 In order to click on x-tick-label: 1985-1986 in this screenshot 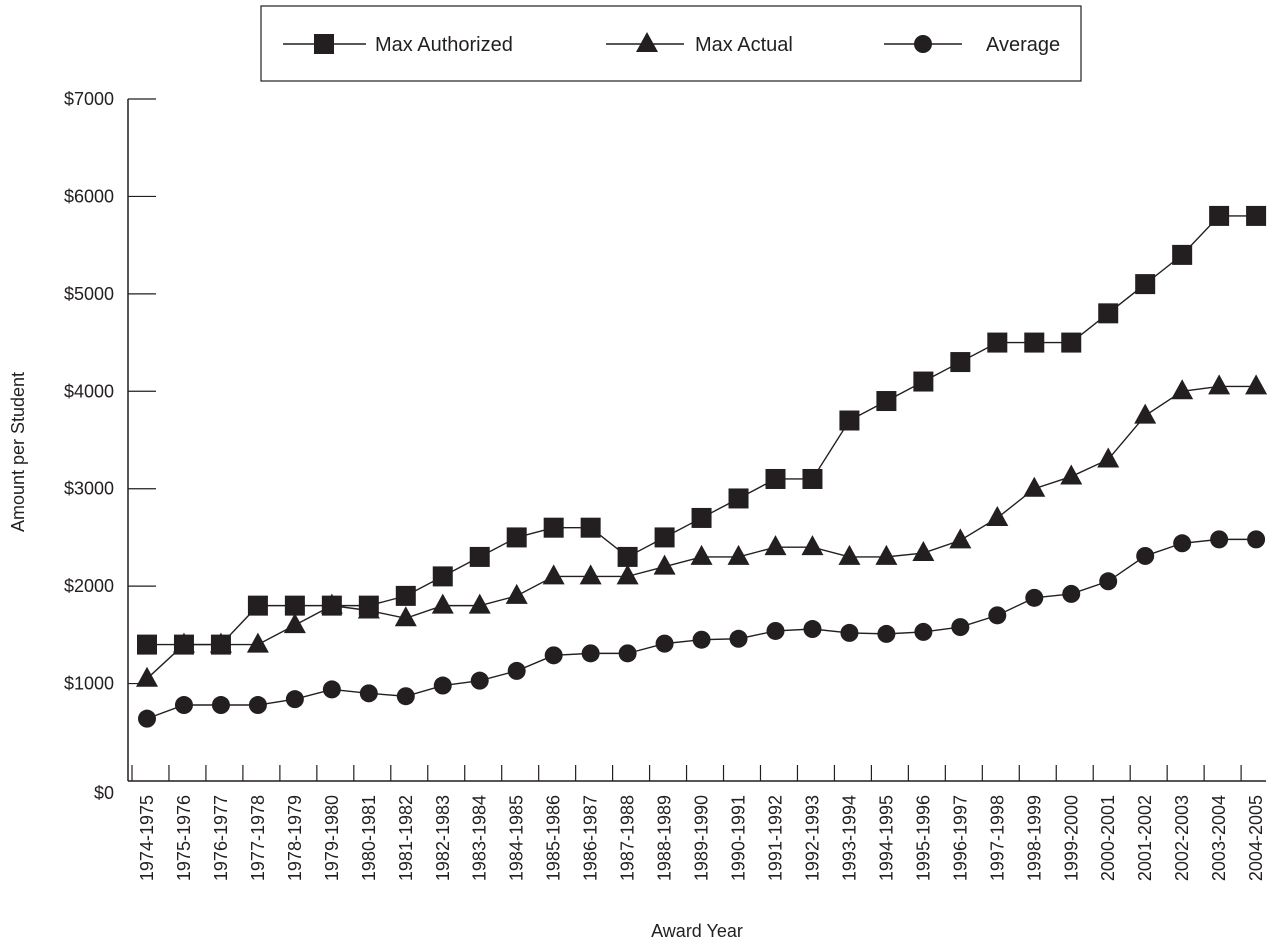, I will do `click(554, 838)`.